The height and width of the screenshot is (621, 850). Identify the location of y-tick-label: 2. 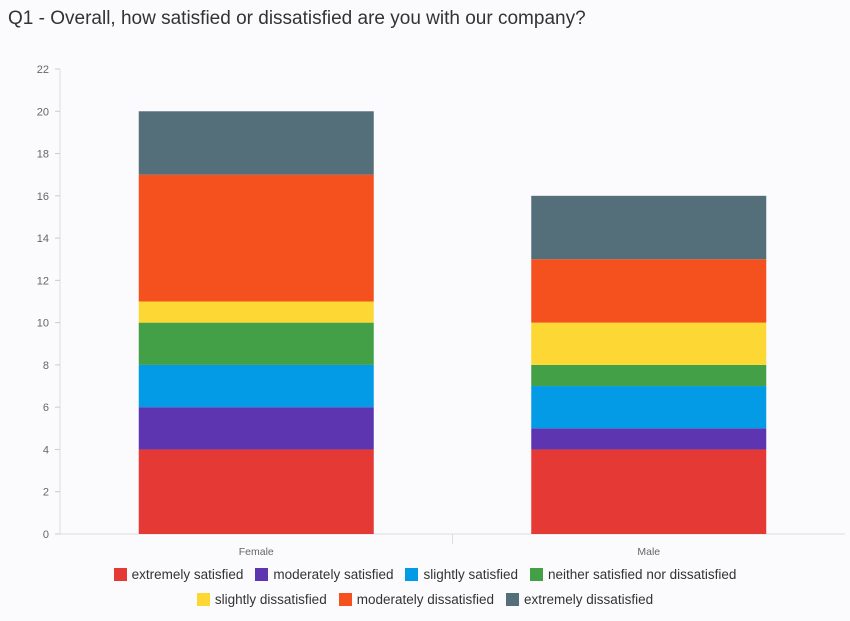
(46, 493).